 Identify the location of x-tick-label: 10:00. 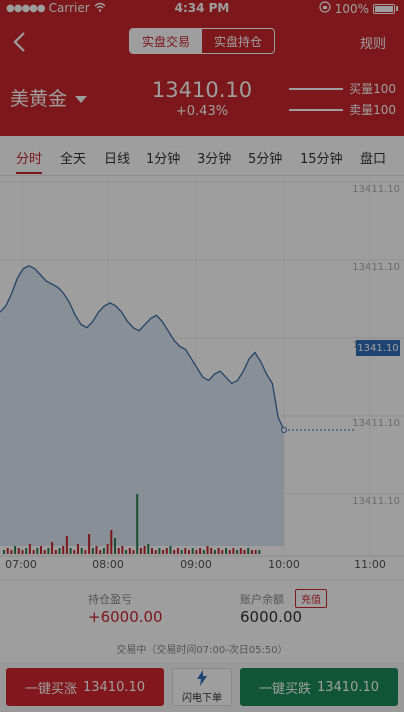
(284, 564).